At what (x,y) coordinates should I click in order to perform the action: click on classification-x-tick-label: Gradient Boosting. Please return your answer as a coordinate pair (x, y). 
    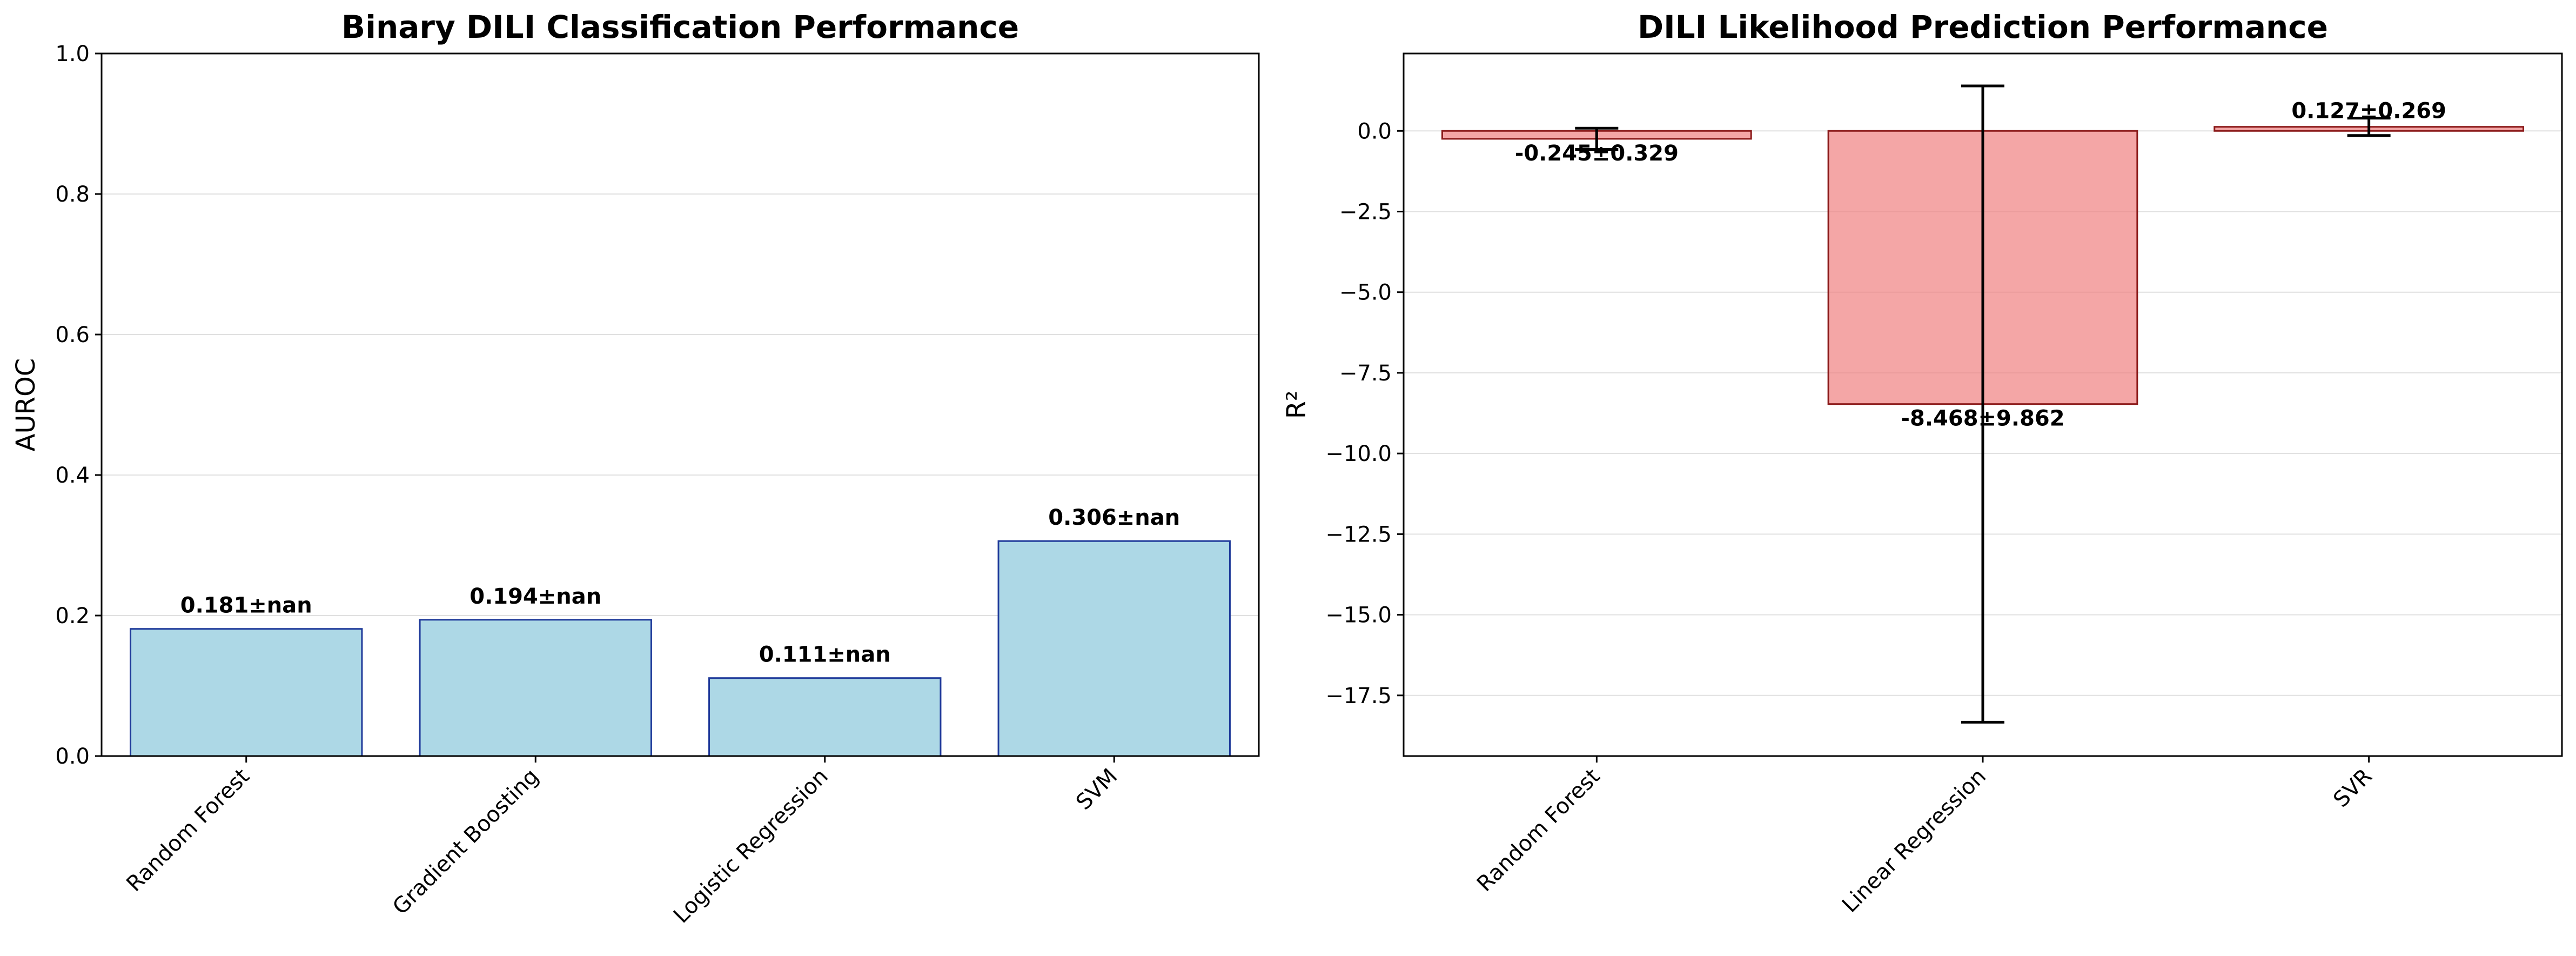
    Looking at the image, I should click on (466, 842).